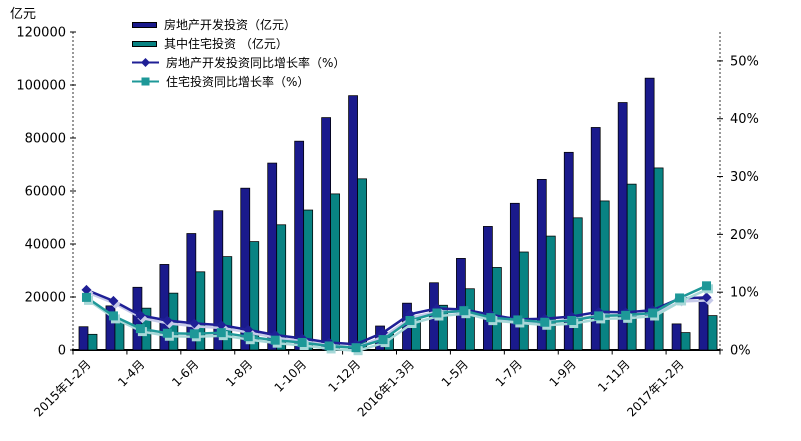 This screenshot has width=801, height=441. What do you see at coordinates (62, 351) in the screenshot?
I see `left-axis-tick-label: 0` at bounding box center [62, 351].